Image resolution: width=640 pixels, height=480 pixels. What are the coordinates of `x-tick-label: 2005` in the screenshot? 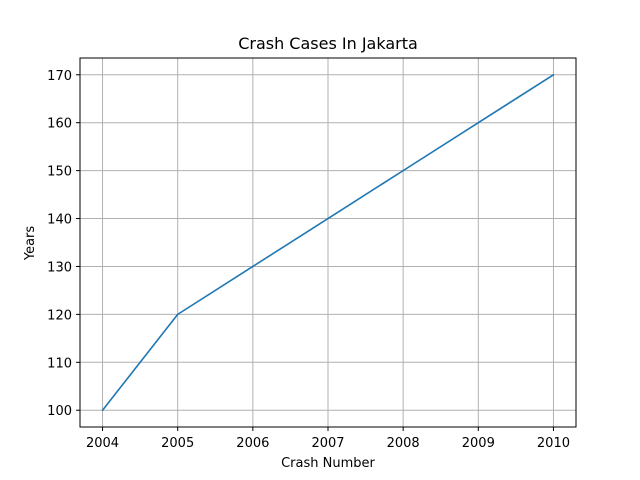 It's located at (177, 443).